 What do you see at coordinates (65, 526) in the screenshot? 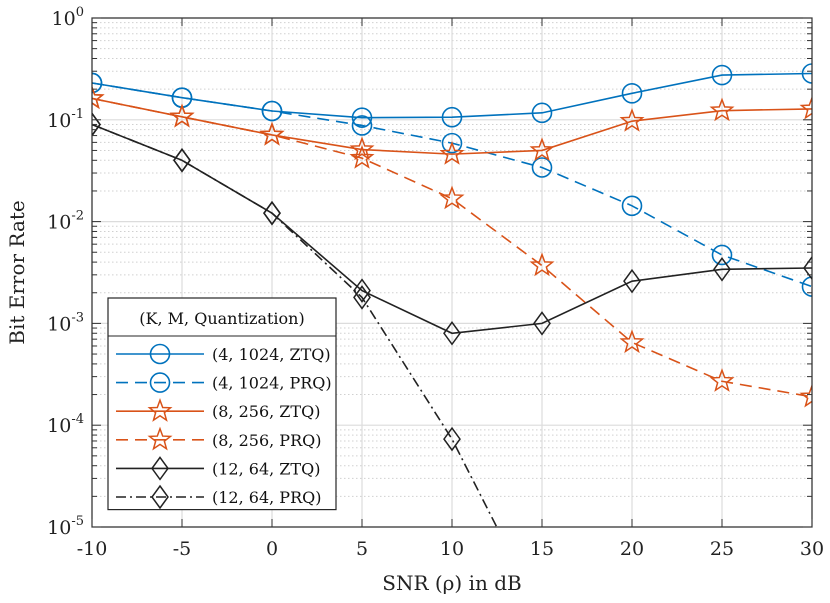
I see `y-tick-label: 10⁻⁵` at bounding box center [65, 526].